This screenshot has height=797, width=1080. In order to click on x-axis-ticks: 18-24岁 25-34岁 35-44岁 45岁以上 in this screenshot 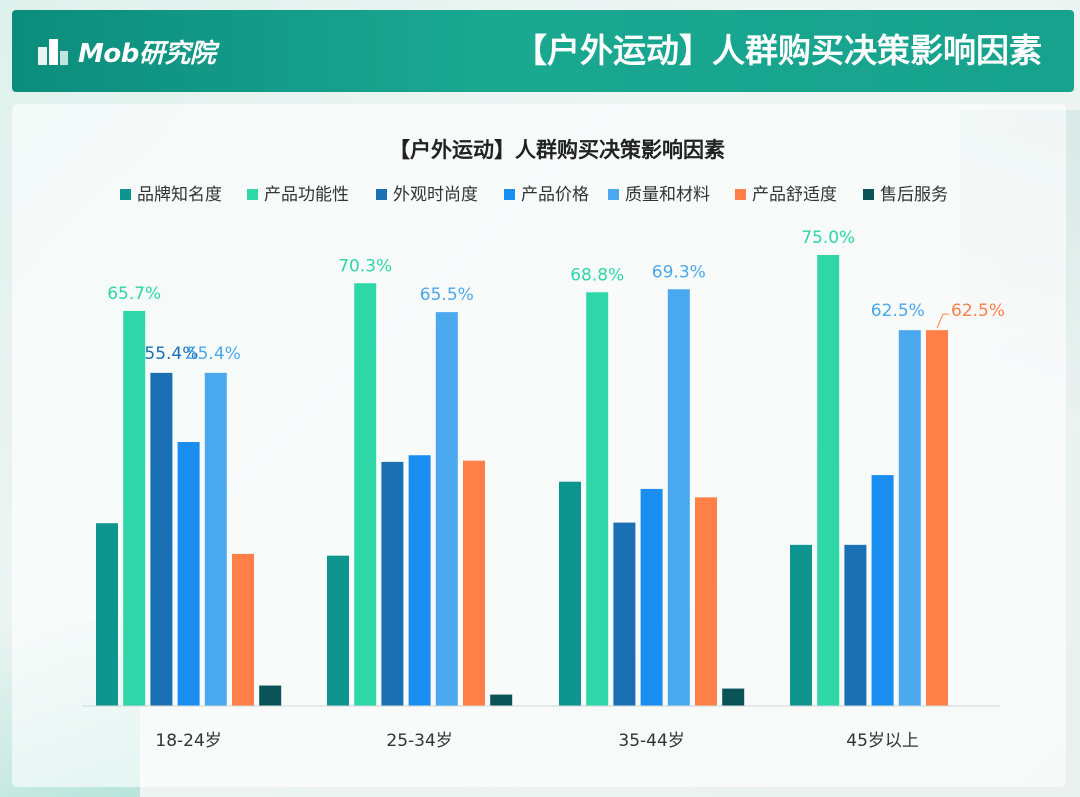, I will do `click(537, 741)`.